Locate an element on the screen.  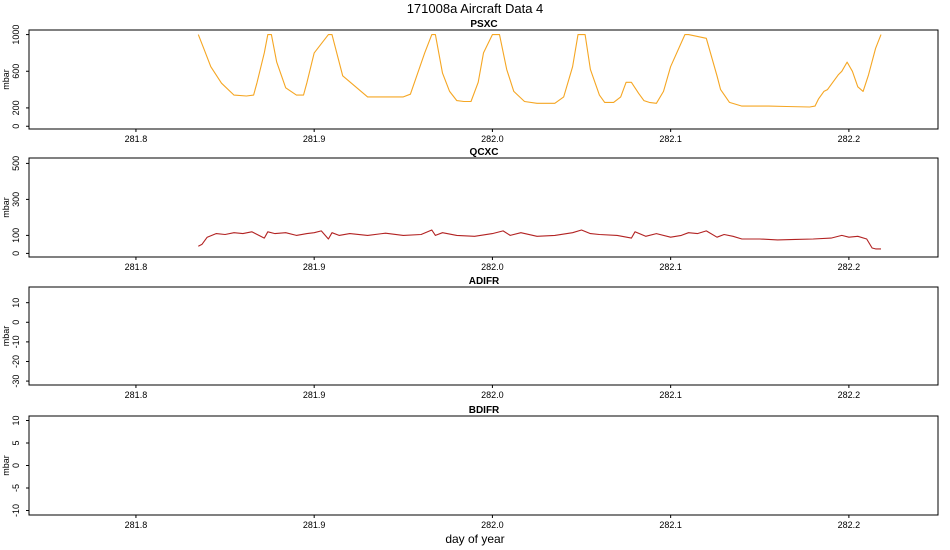
y-tick-label: 100 is located at coordinates (16, 235).